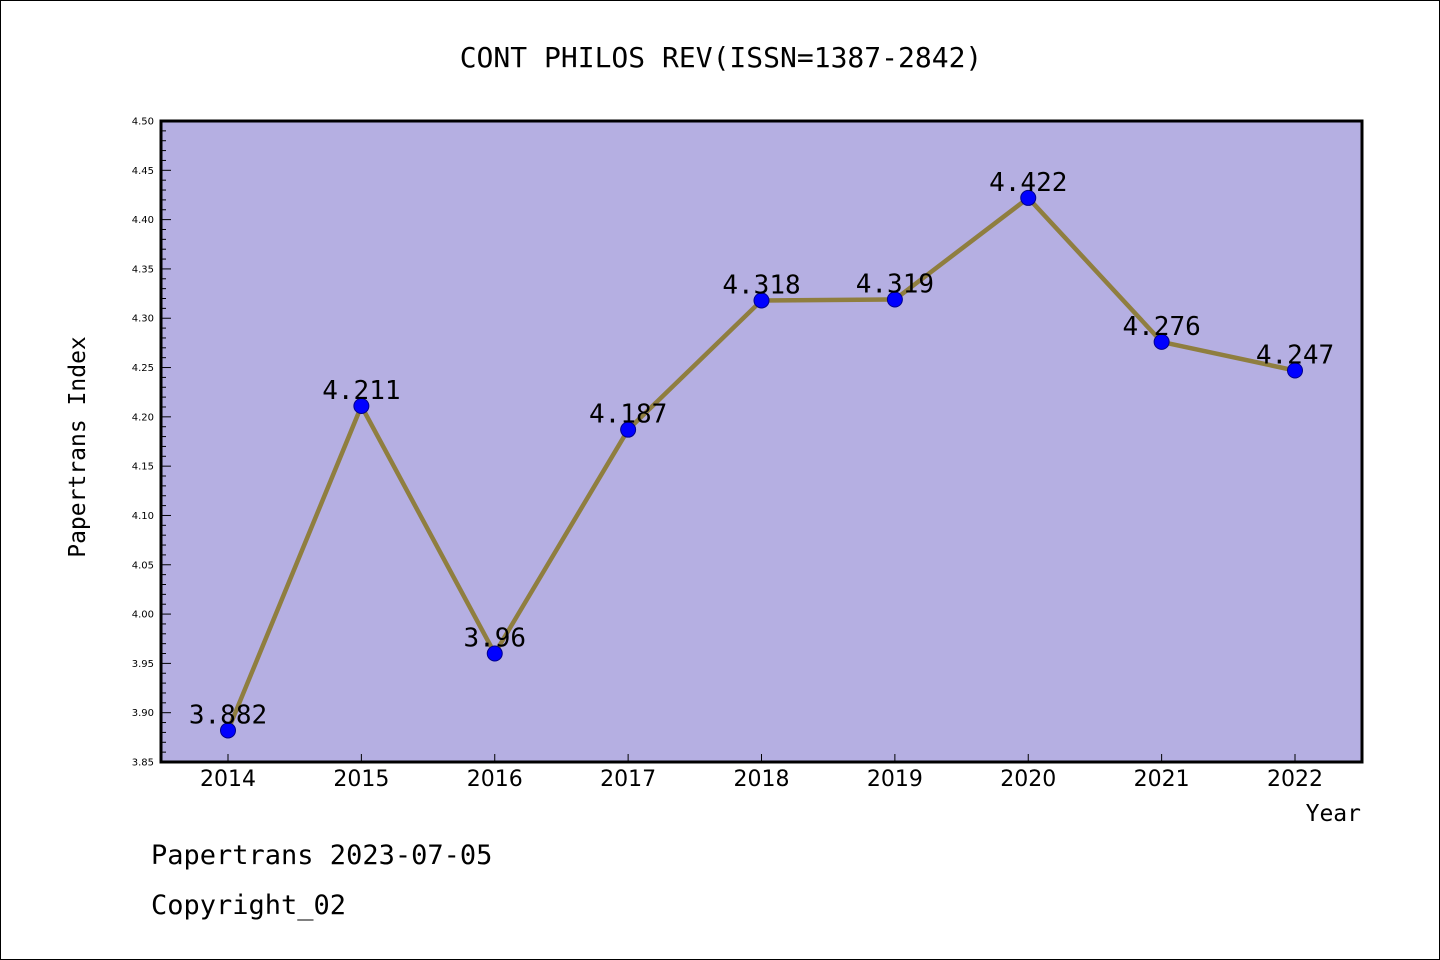 The width and height of the screenshot is (1440, 960). Describe the element at coordinates (143, 269) in the screenshot. I see `y-tick-label: 4.35` at that location.